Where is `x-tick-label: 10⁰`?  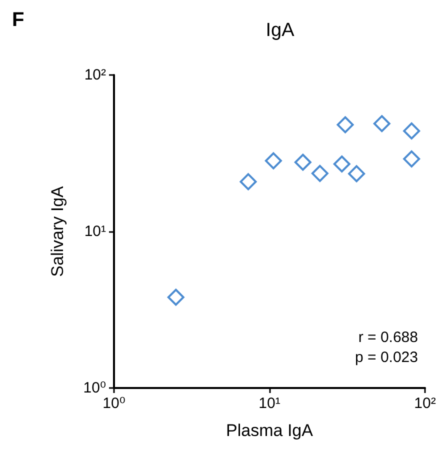
x-tick-label: 10⁰ is located at coordinates (114, 403).